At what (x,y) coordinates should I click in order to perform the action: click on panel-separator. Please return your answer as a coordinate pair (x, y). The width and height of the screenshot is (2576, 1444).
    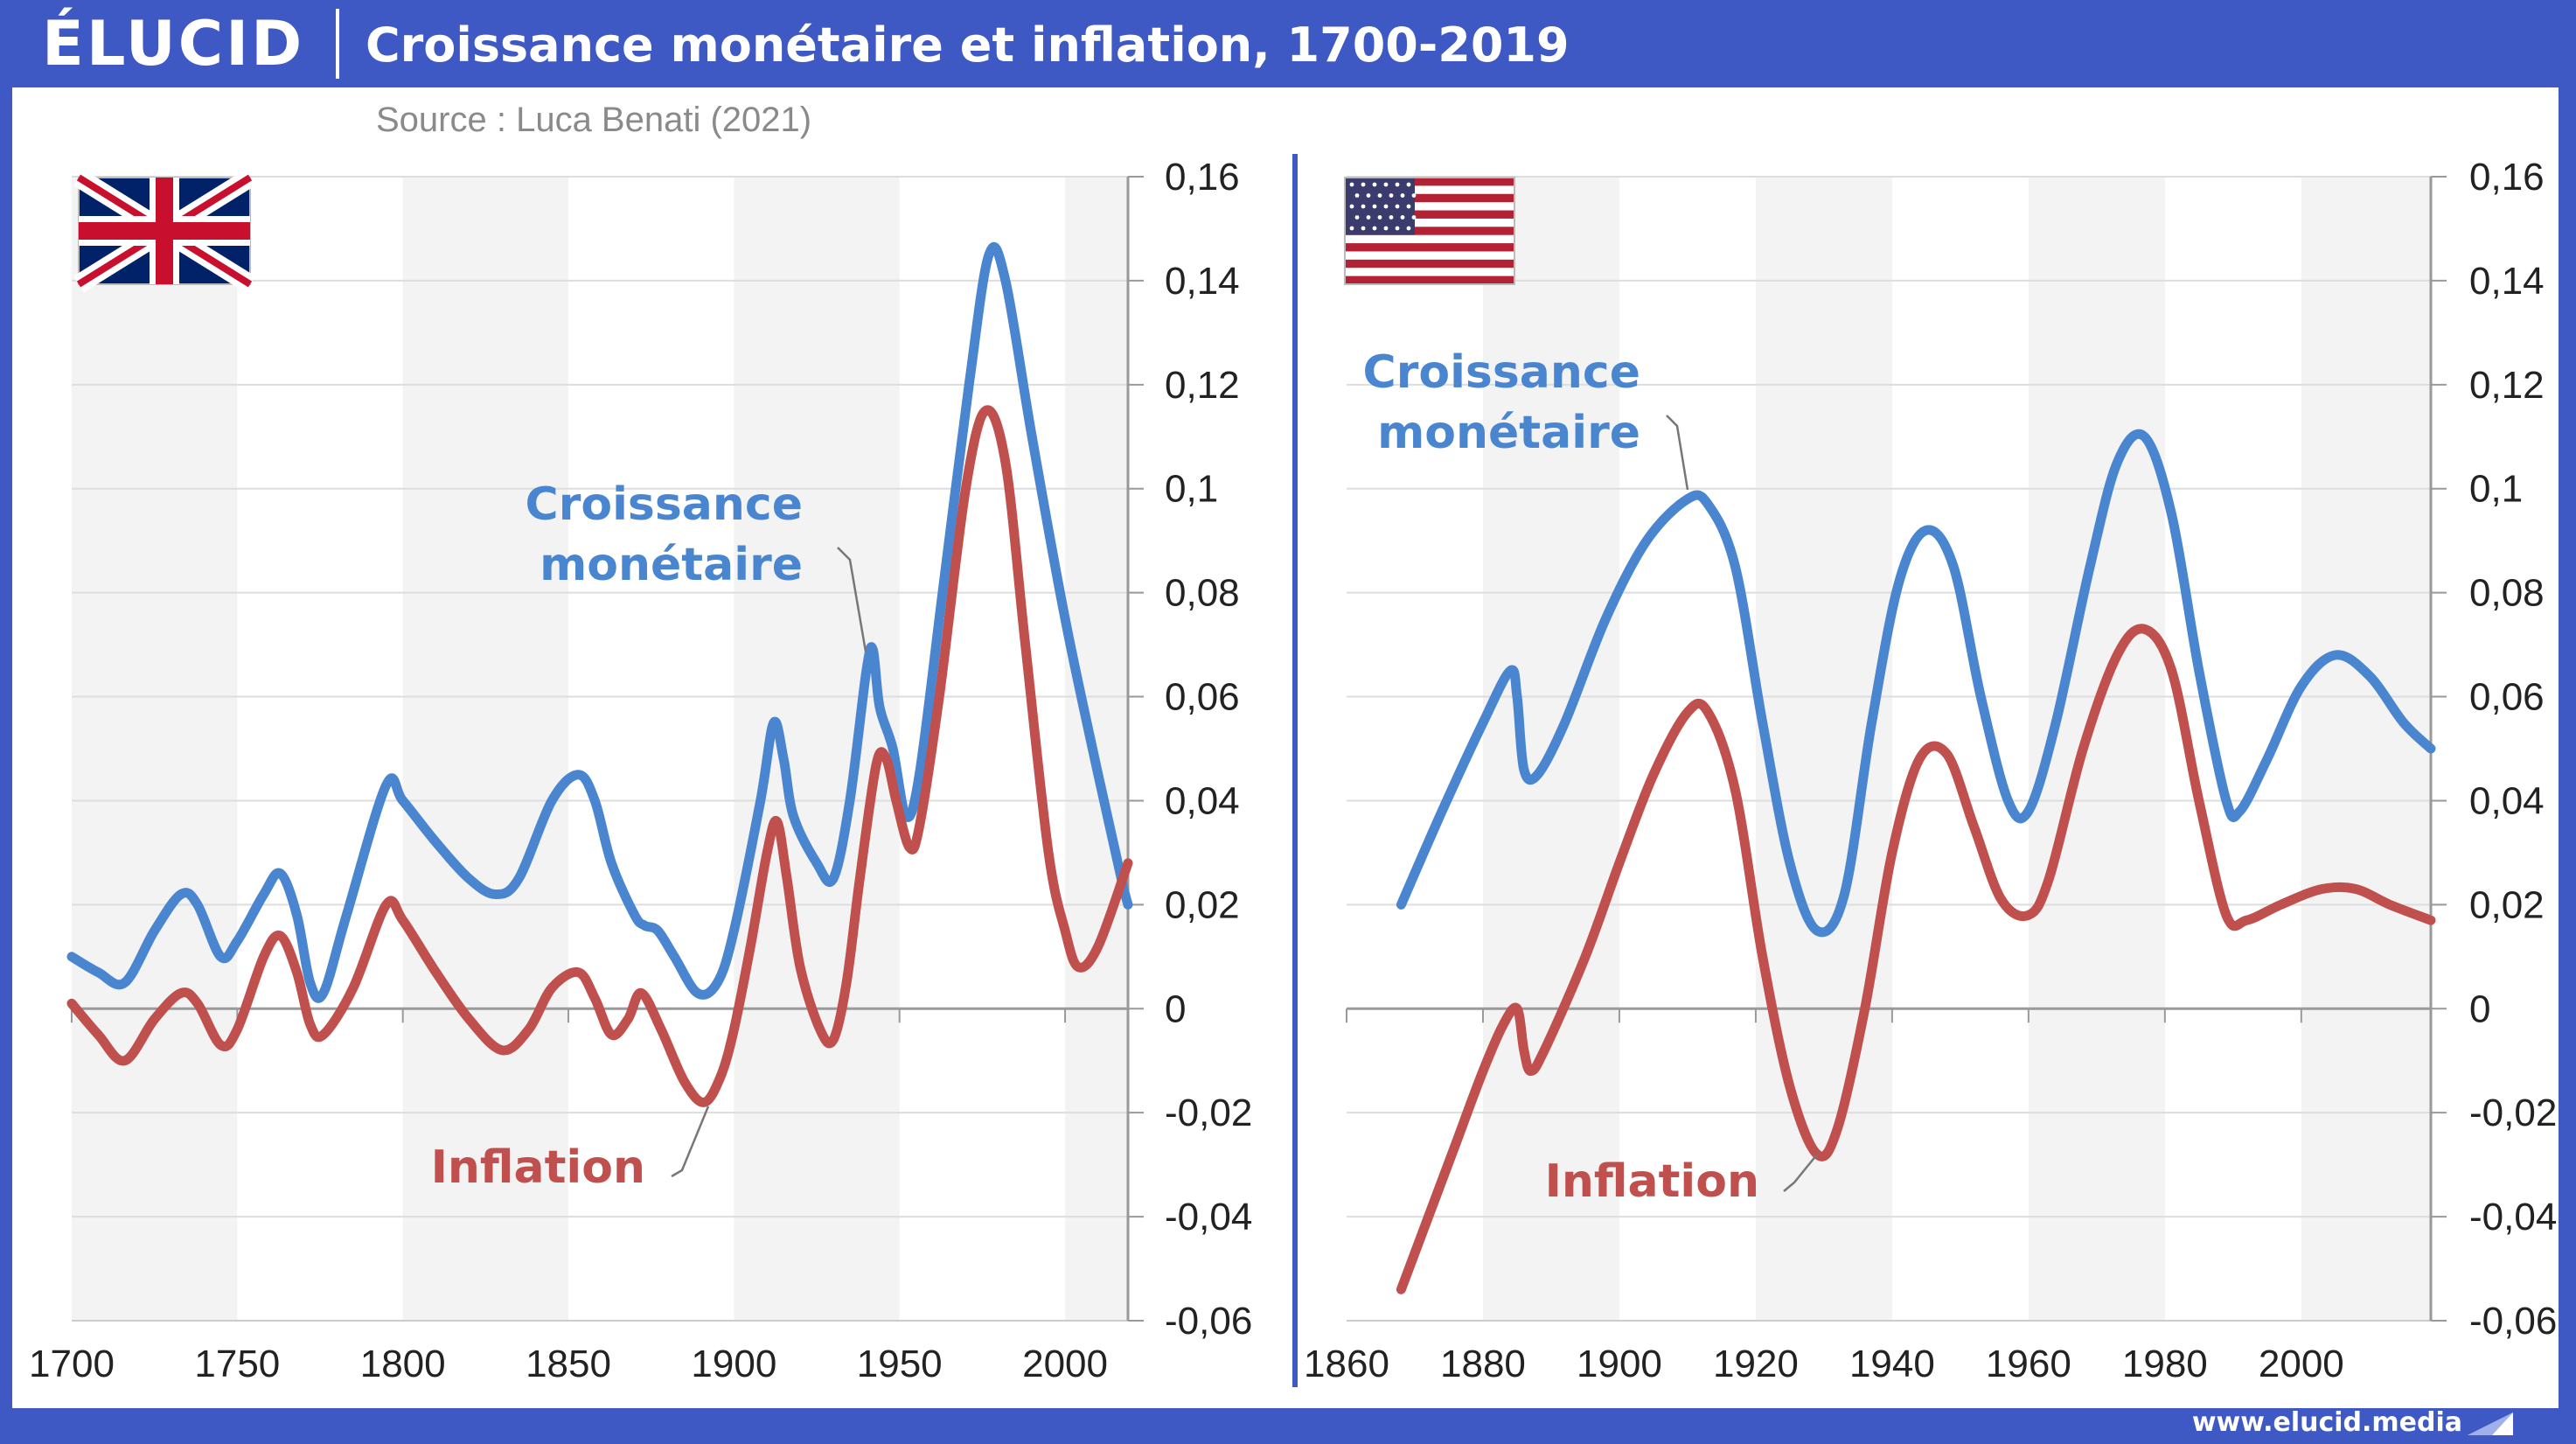
    Looking at the image, I should click on (1295, 770).